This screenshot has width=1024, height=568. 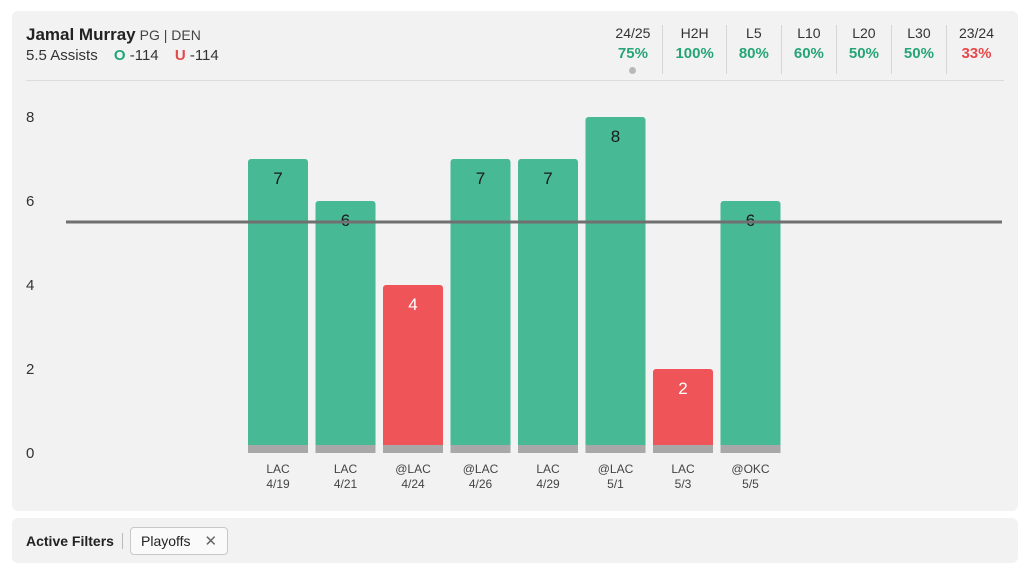 I want to click on stat-tab-h2h: H2H 100%, so click(x=693, y=49).